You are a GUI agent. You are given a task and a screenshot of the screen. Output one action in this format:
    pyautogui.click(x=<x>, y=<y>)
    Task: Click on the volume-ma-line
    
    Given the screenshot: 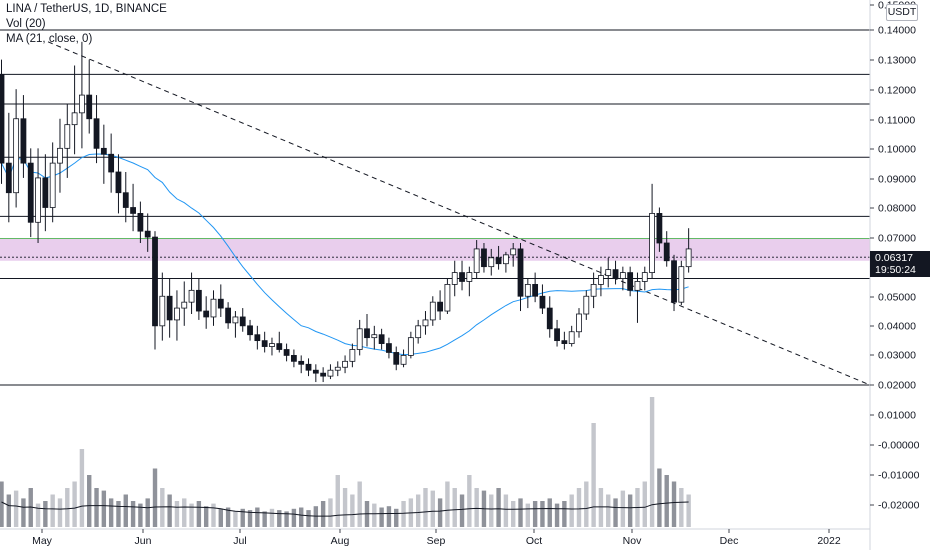 What is the action you would take?
    pyautogui.click(x=345, y=509)
    